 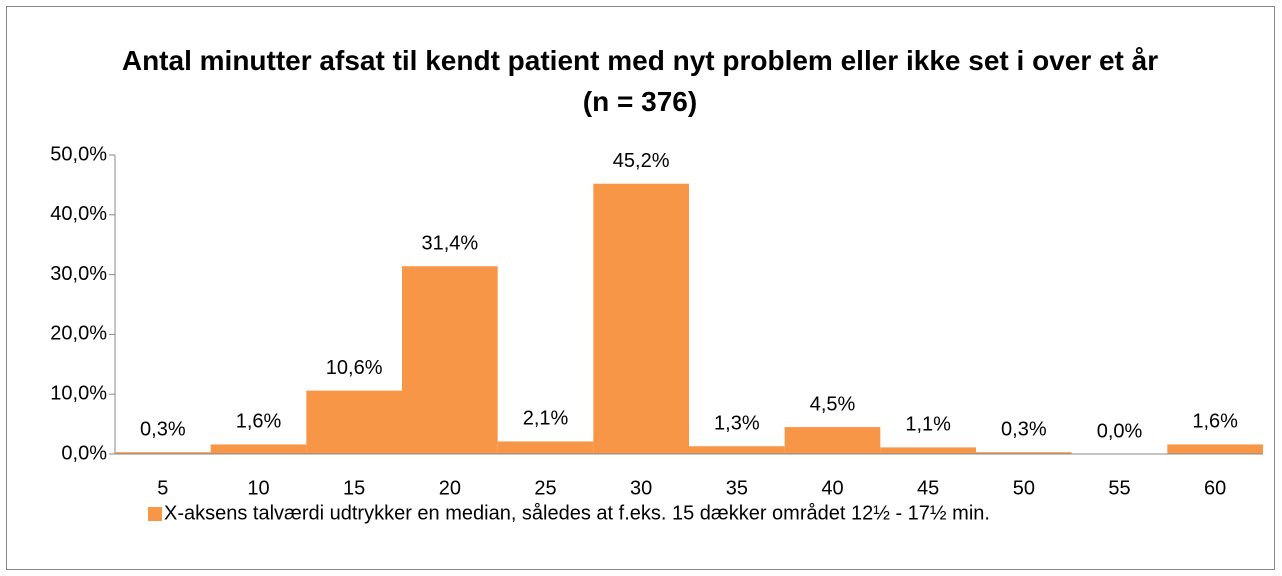 What do you see at coordinates (78, 274) in the screenshot?
I see `y-tick-label: 30,0%` at bounding box center [78, 274].